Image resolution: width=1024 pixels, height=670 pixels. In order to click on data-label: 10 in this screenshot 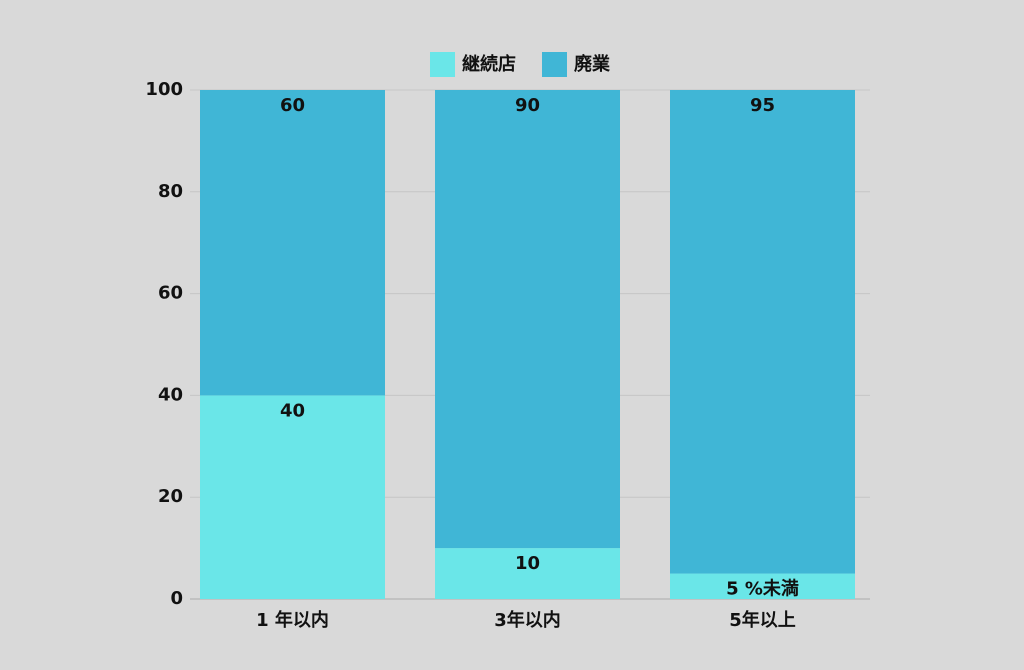, I will do `click(527, 563)`.